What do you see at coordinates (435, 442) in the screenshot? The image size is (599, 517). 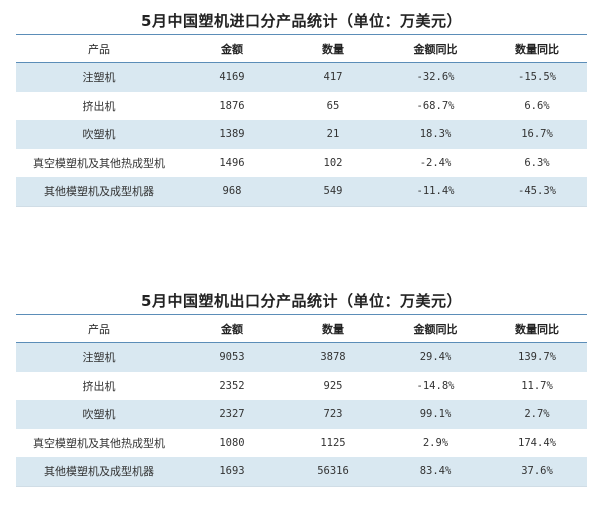 I see `cell-amount-yoy: 2.9%` at bounding box center [435, 442].